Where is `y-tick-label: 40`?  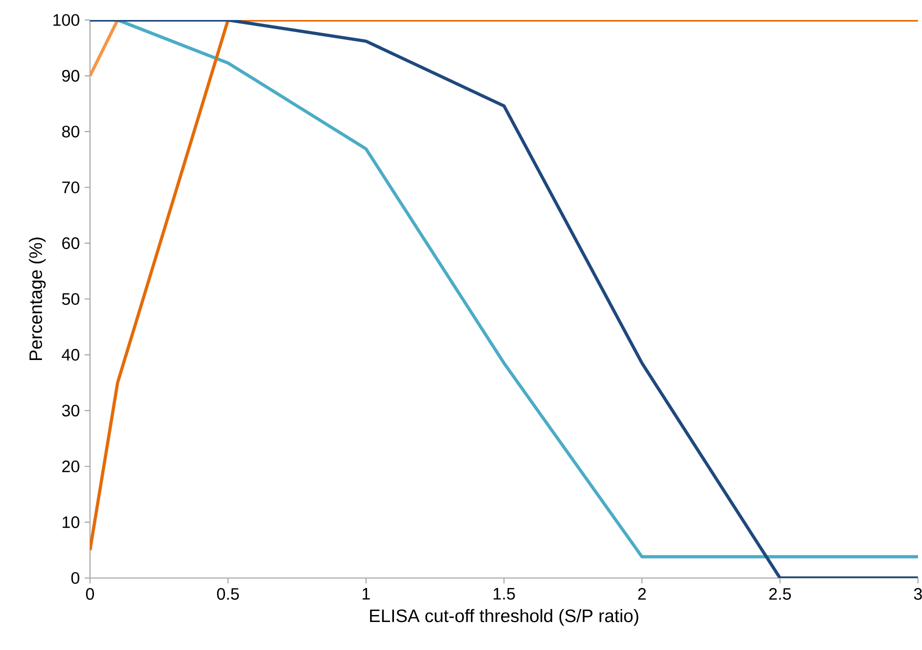 y-tick-label: 40 is located at coordinates (71, 354).